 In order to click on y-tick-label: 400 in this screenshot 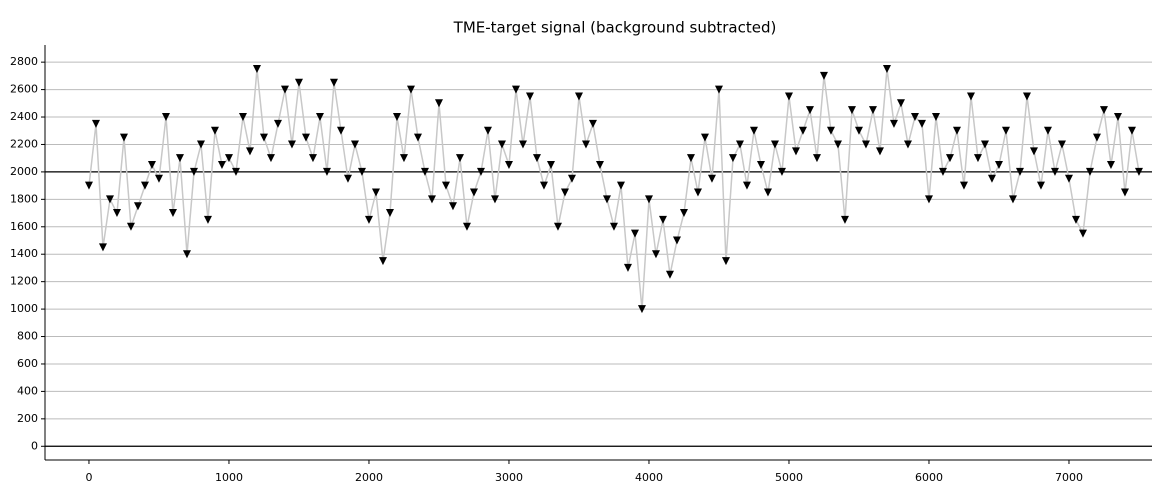, I will do `click(27, 390)`.